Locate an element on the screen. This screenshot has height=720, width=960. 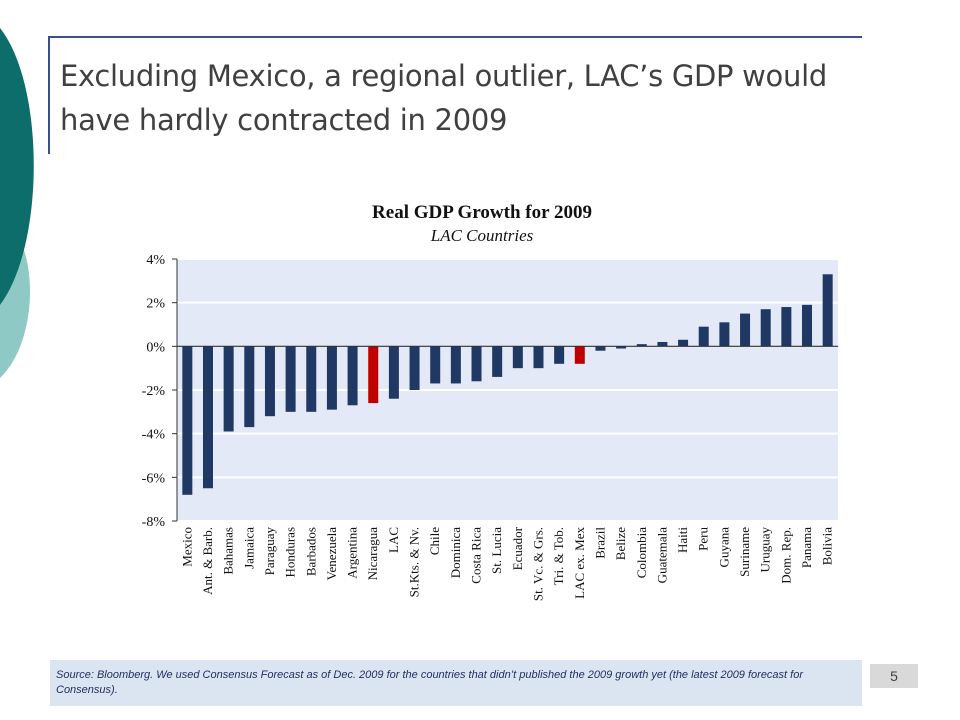
x-tick-label: St.Kts. & Nv. is located at coordinates (414, 562).